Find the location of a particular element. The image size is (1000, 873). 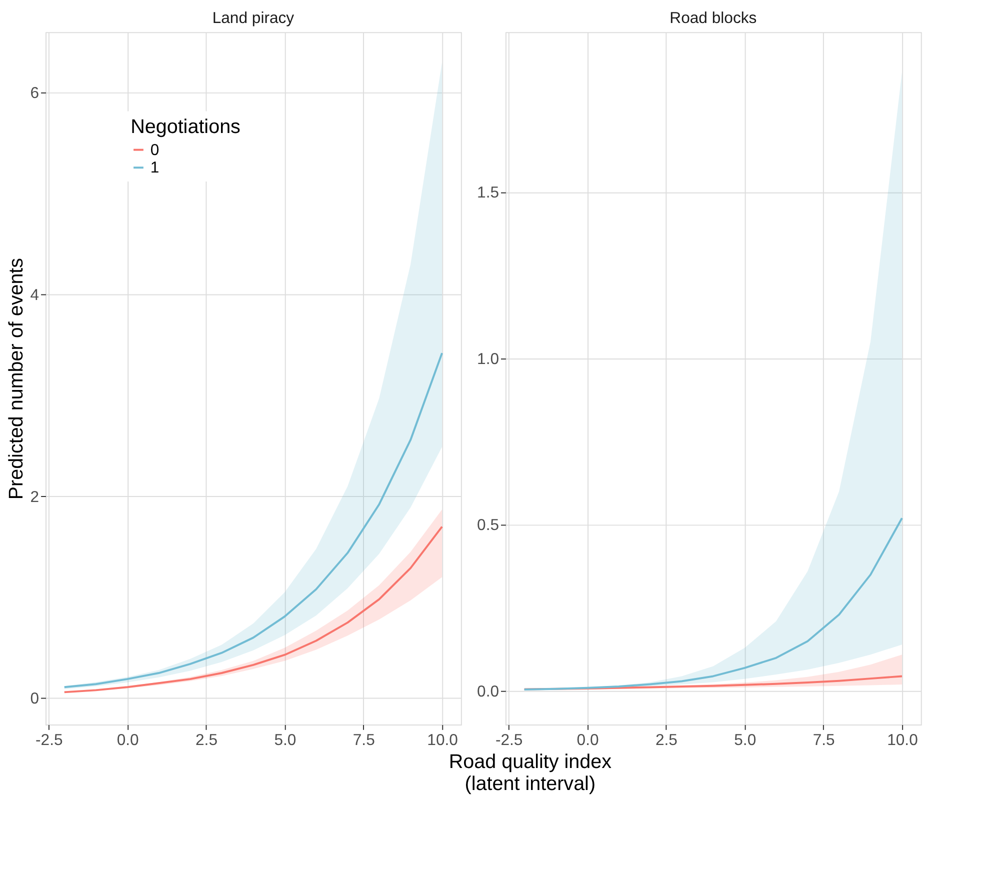

y-tick-label: 4 is located at coordinates (35, 295).